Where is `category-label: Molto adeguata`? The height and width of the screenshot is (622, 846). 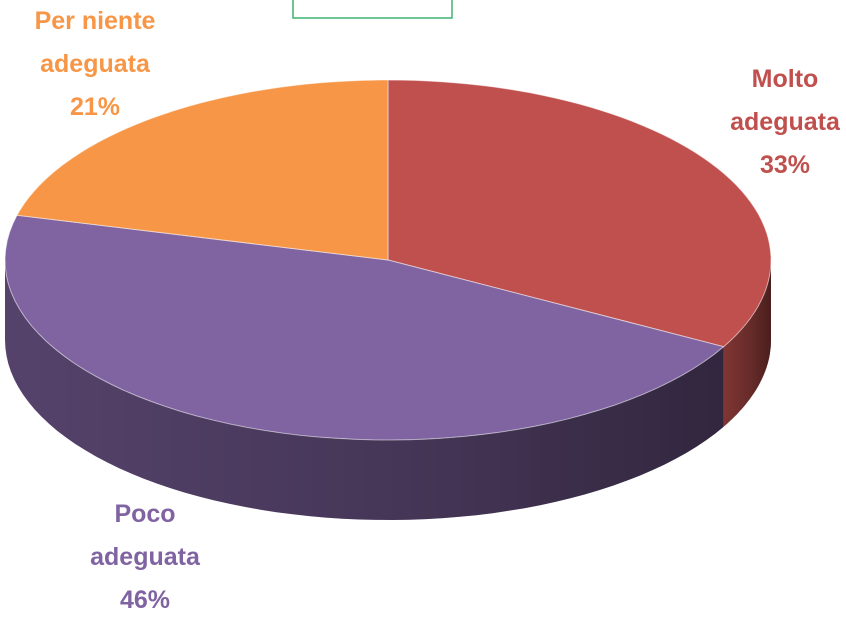 category-label: Molto adeguata is located at coordinates (785, 100).